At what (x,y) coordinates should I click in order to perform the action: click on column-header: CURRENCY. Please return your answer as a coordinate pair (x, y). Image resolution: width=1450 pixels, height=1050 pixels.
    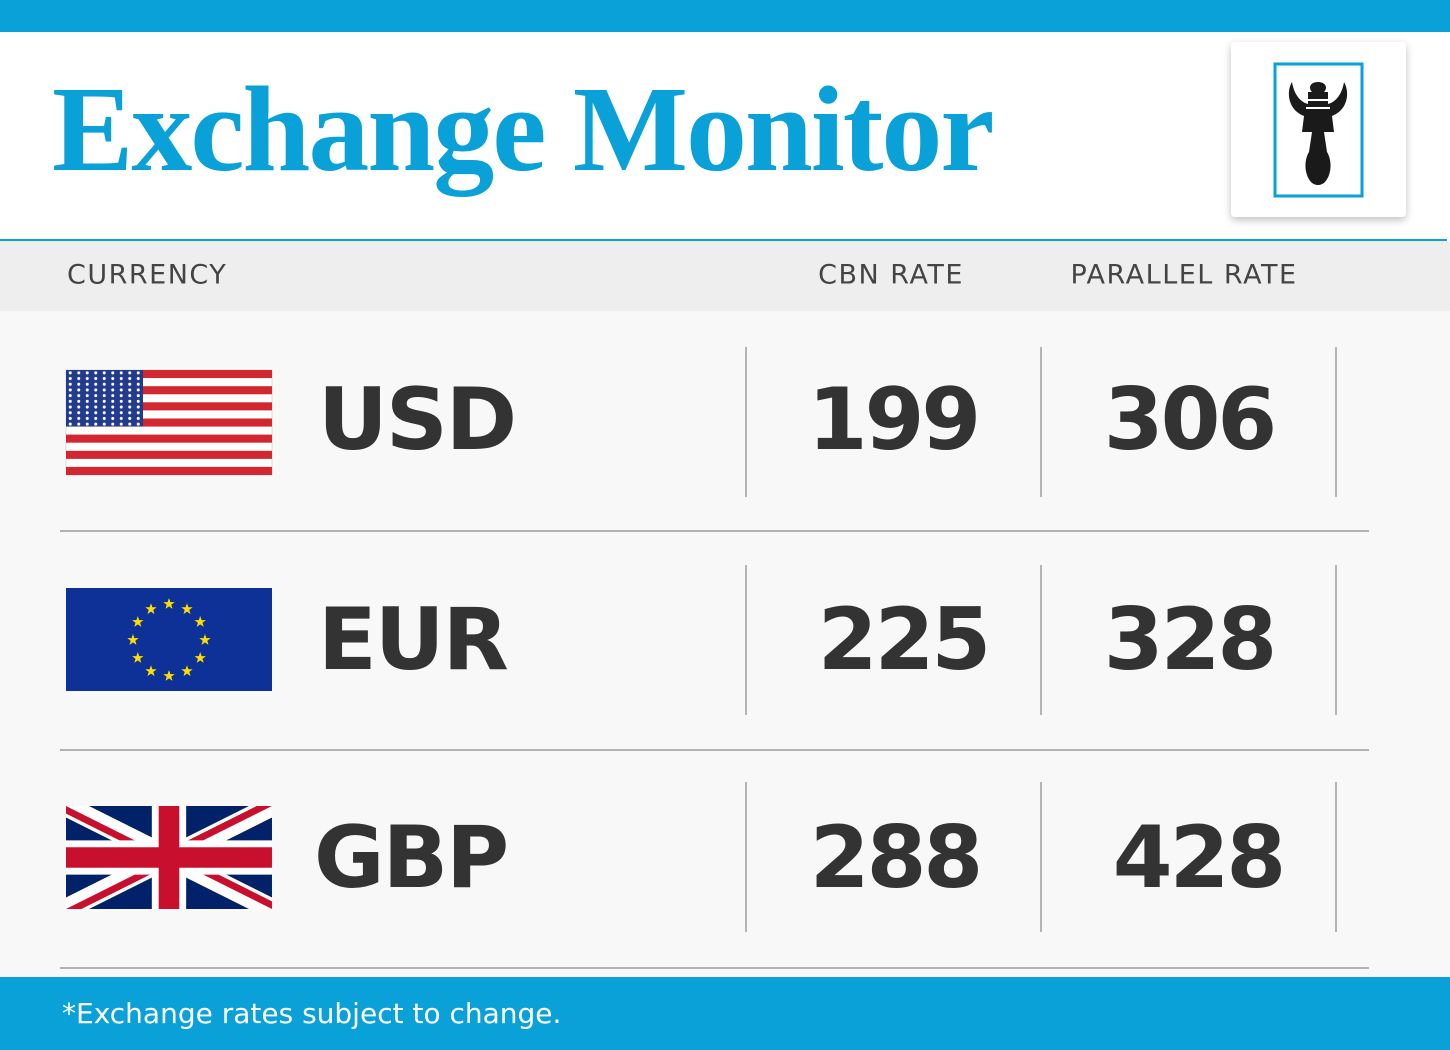
    Looking at the image, I should click on (147, 275).